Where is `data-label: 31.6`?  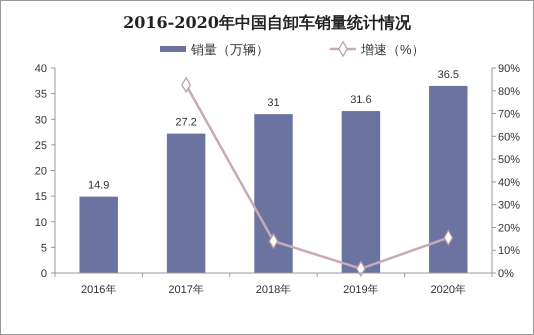
data-label: 31.6 is located at coordinates (361, 100).